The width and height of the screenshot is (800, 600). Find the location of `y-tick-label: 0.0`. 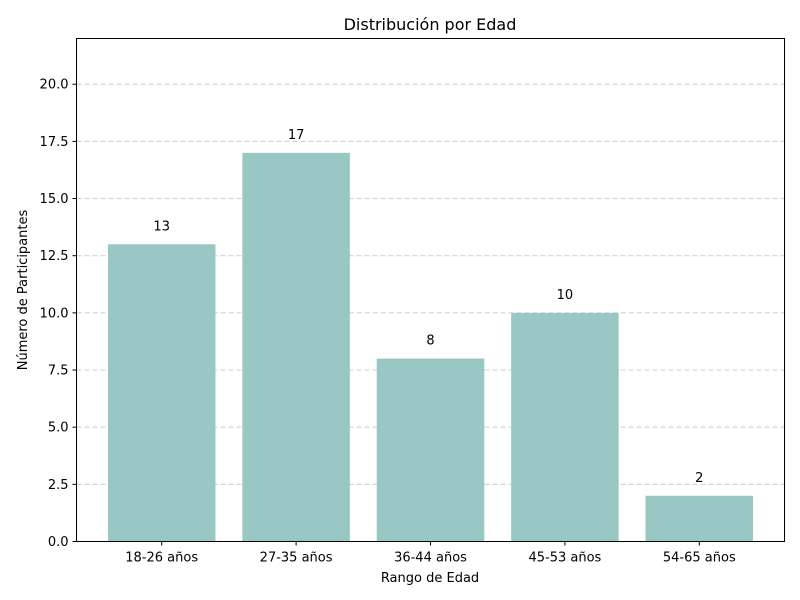

y-tick-label: 0.0 is located at coordinates (58, 542).